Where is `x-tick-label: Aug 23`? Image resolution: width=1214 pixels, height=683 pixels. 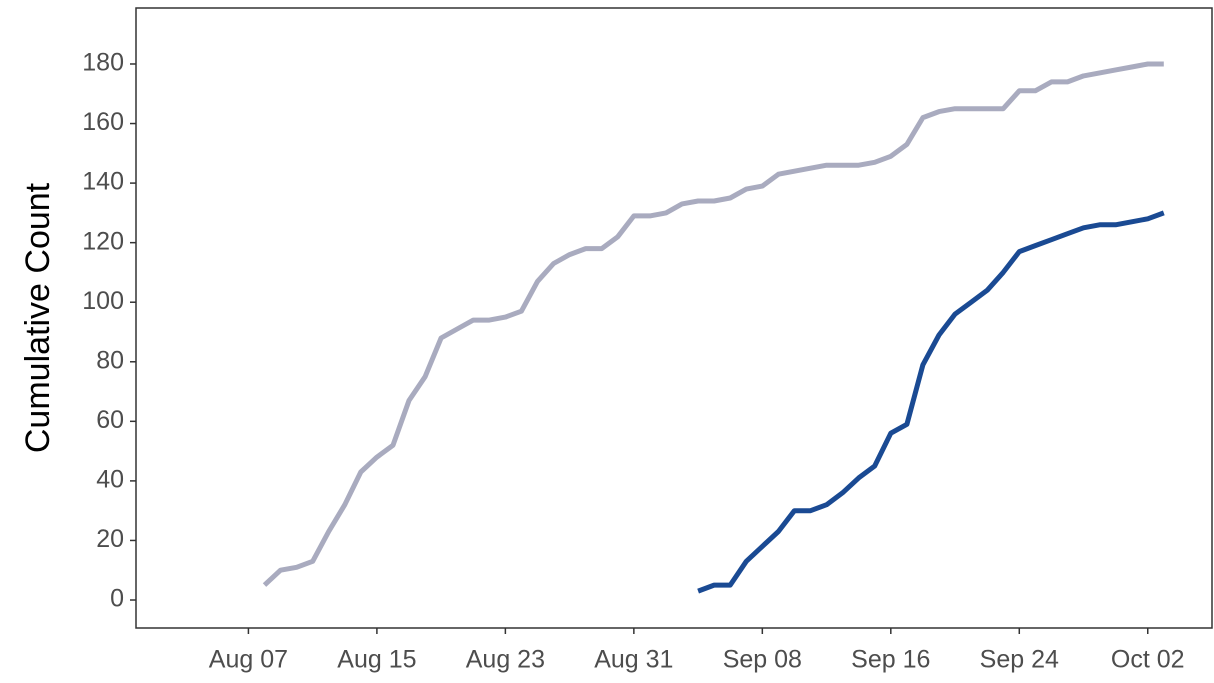
x-tick-label: Aug 23 is located at coordinates (505, 660).